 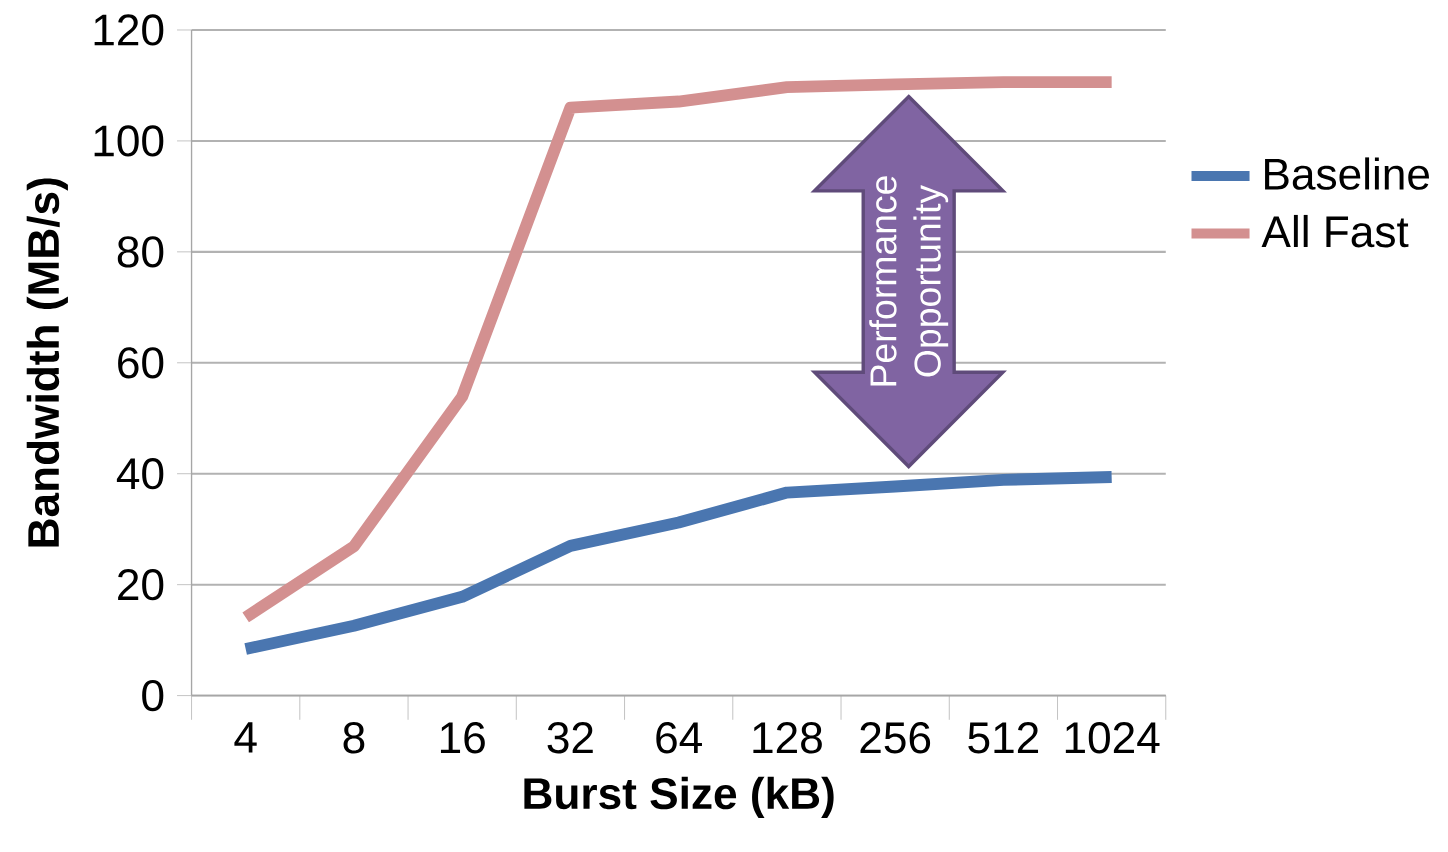 I want to click on x-tick-label: 64, so click(x=679, y=737).